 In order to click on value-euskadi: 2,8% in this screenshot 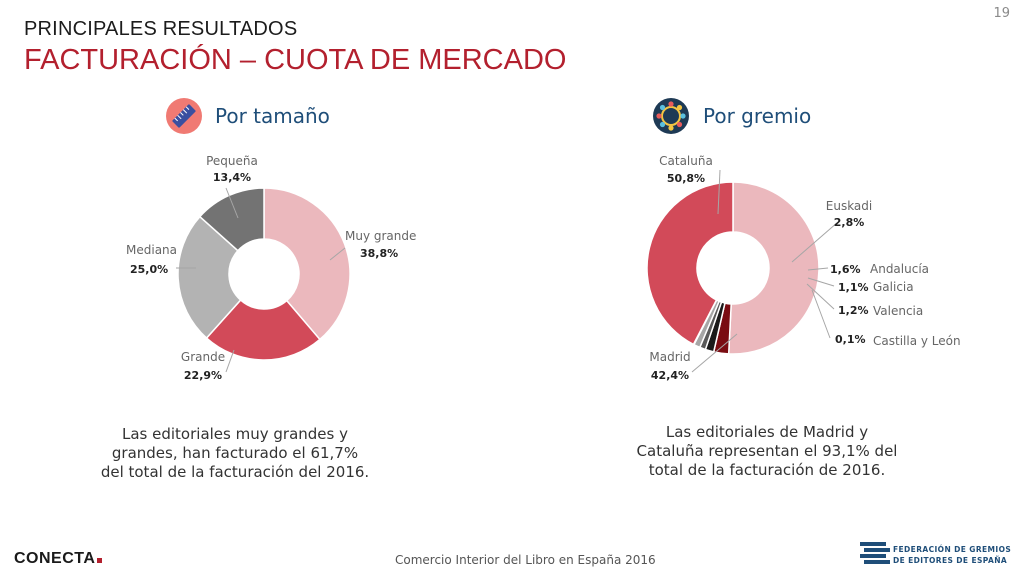, I will do `click(849, 222)`.